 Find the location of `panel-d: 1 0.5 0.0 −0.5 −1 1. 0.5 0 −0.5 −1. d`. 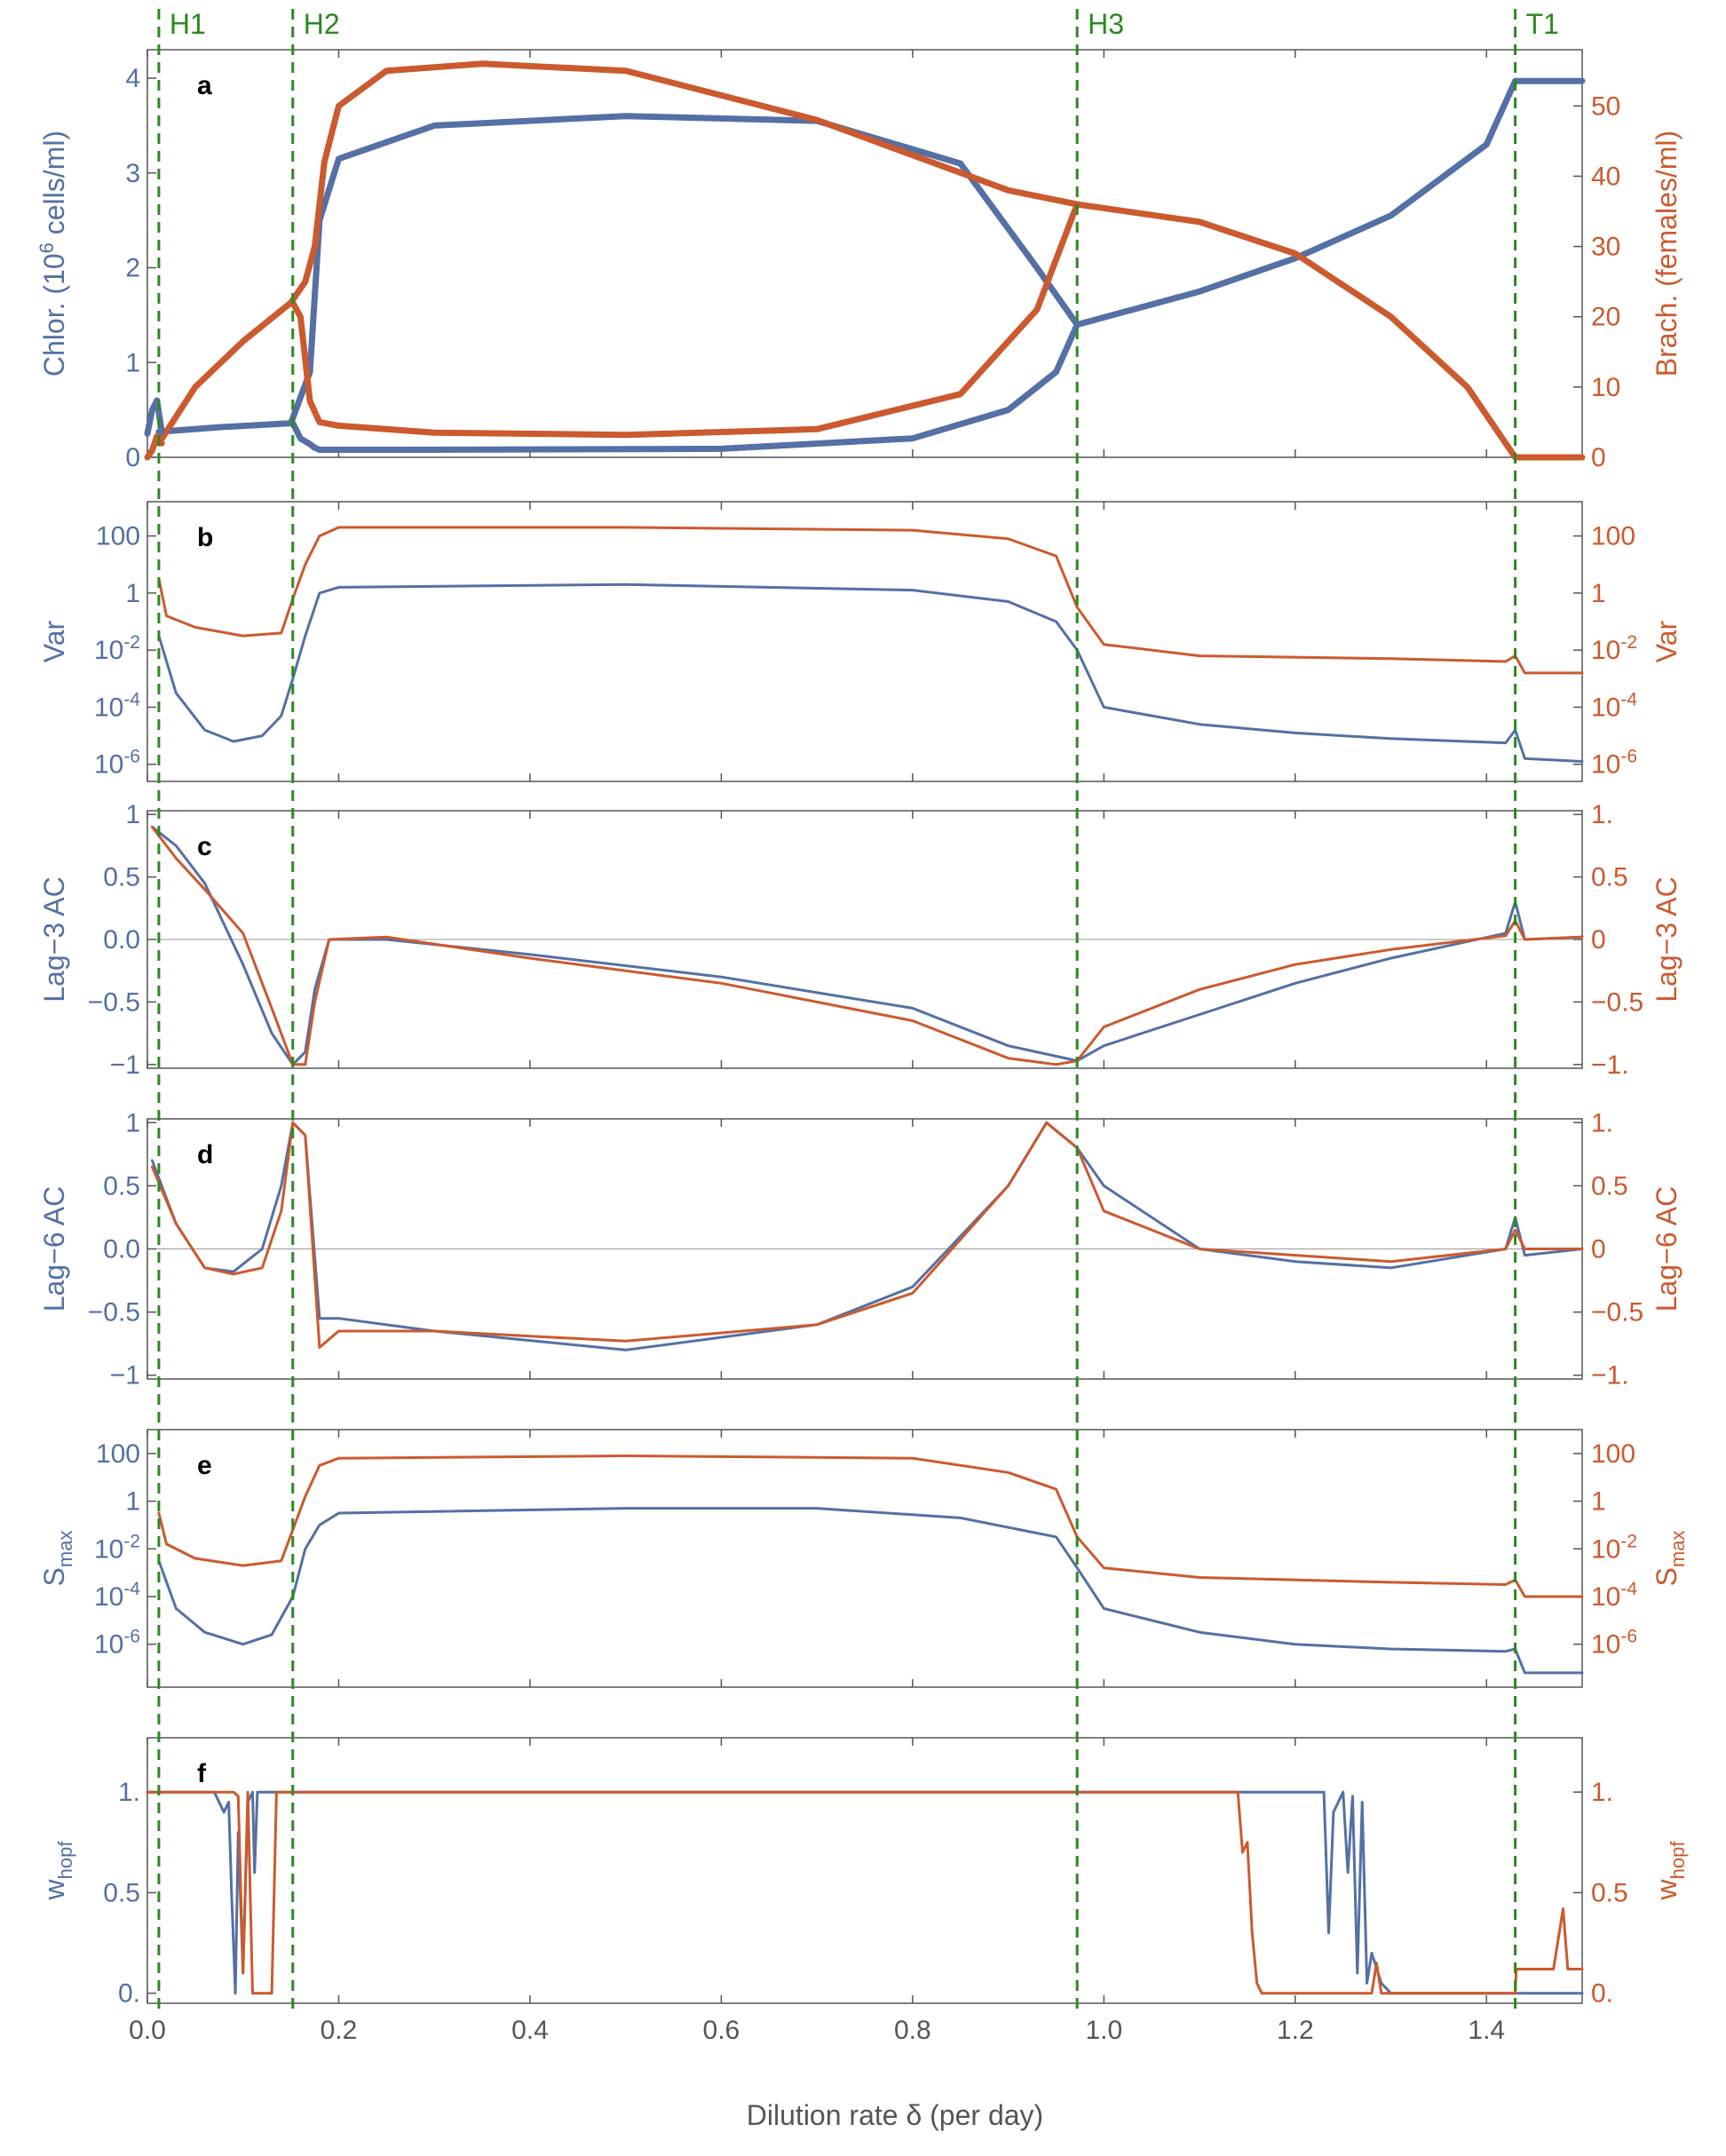

panel-d: 1 0.5 0.0 −0.5 −1 1. 0.5 0 −0.5 −1. d is located at coordinates (865, 1249).